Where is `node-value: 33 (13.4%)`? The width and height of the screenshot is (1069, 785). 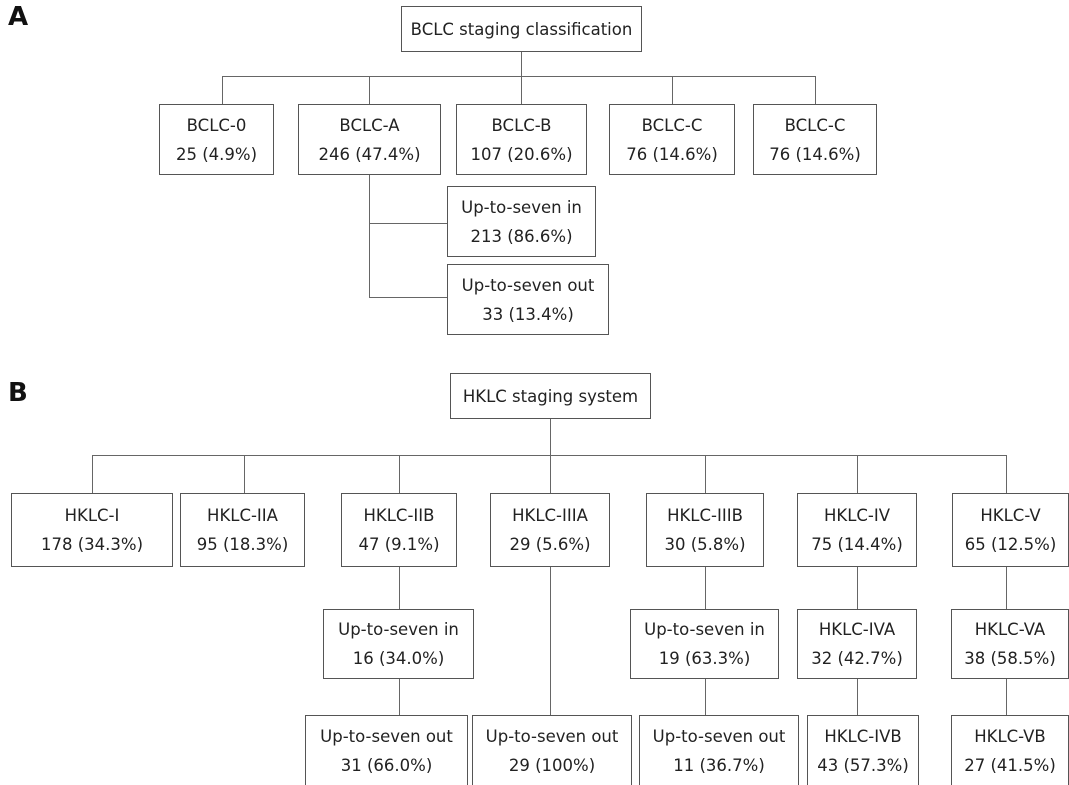
node-value: 33 (13.4%) is located at coordinates (528, 314).